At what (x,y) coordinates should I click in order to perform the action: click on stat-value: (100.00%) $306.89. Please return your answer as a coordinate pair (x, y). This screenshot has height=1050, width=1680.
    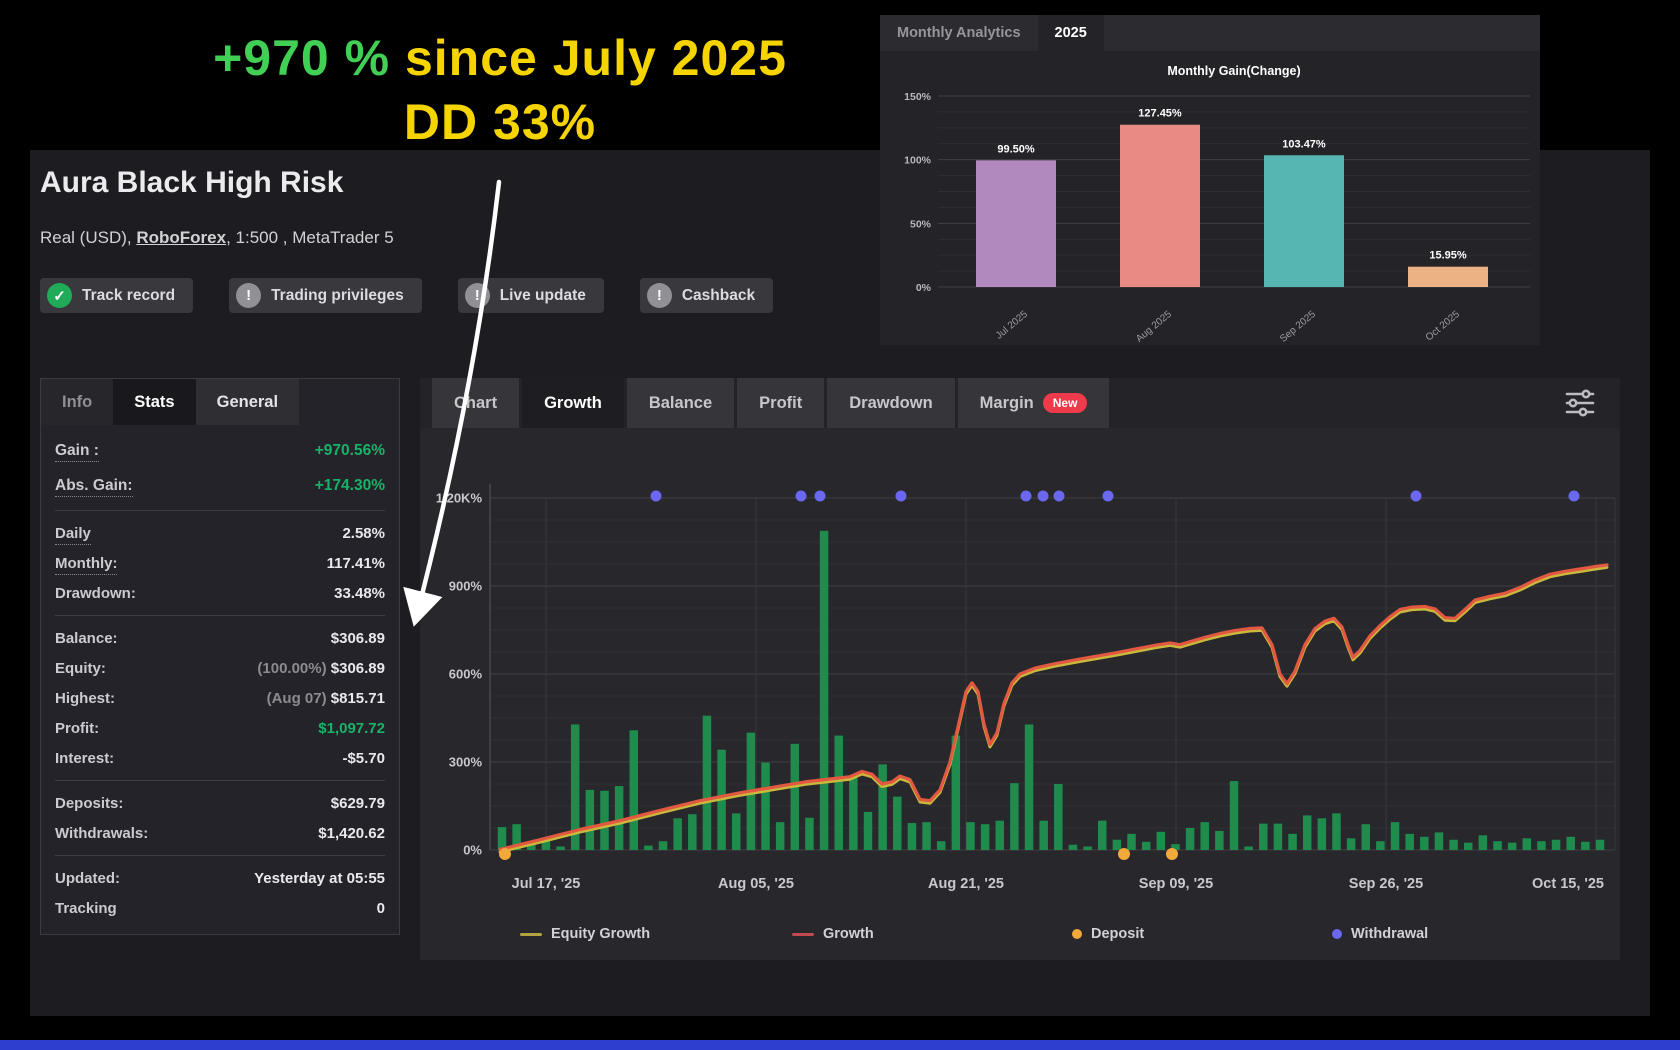
    Looking at the image, I should click on (321, 668).